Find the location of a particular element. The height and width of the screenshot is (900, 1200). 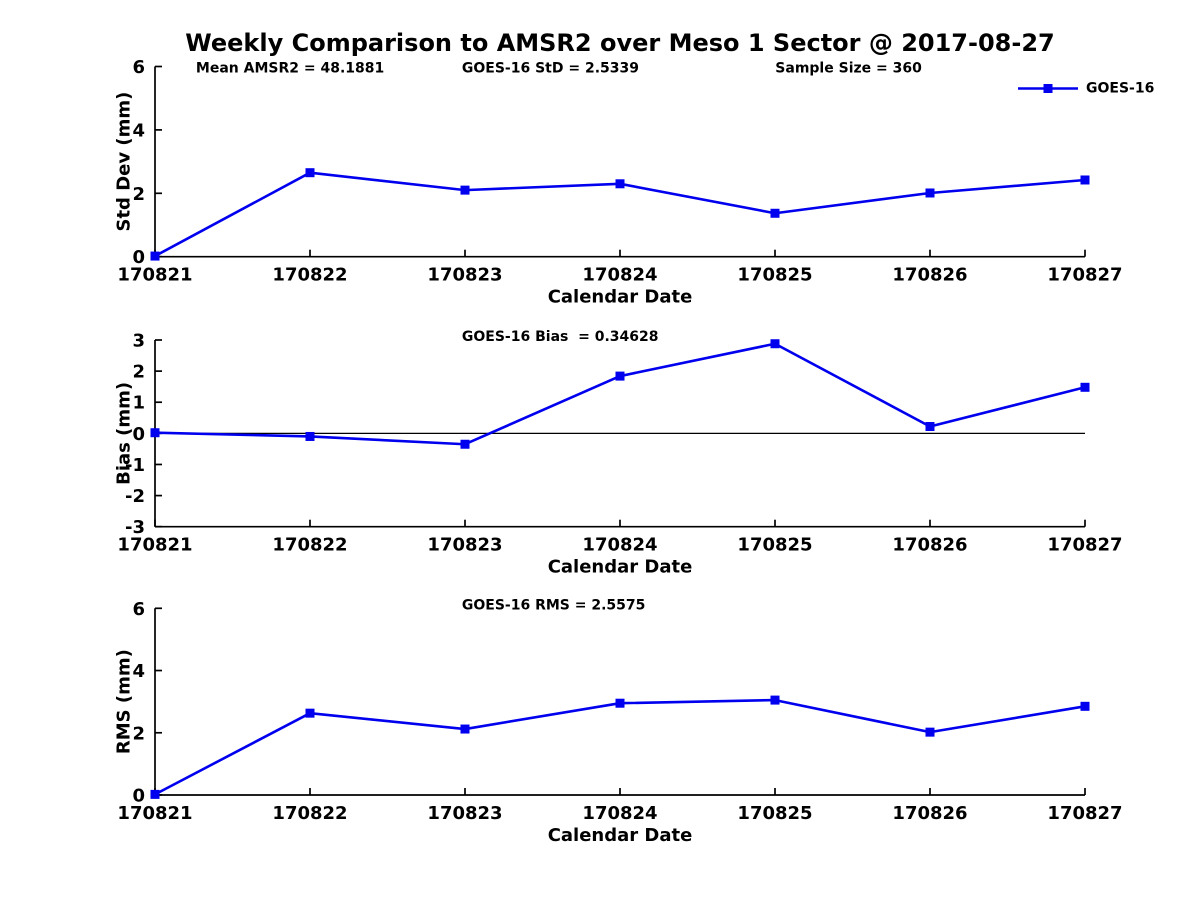

legend-label: GOES-16 is located at coordinates (1120, 89).